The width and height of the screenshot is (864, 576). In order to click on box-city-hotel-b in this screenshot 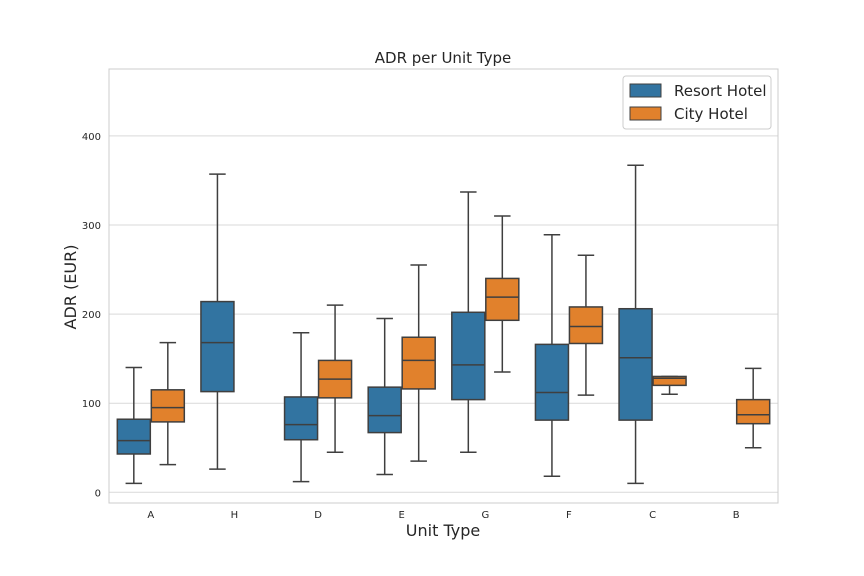, I will do `click(753, 408)`.